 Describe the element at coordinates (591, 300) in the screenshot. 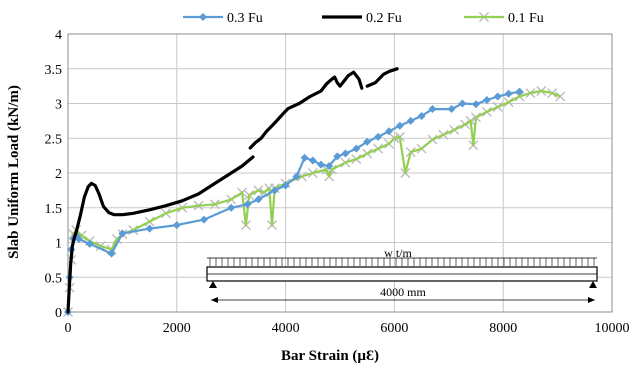

I see `span-arrow-right` at that location.